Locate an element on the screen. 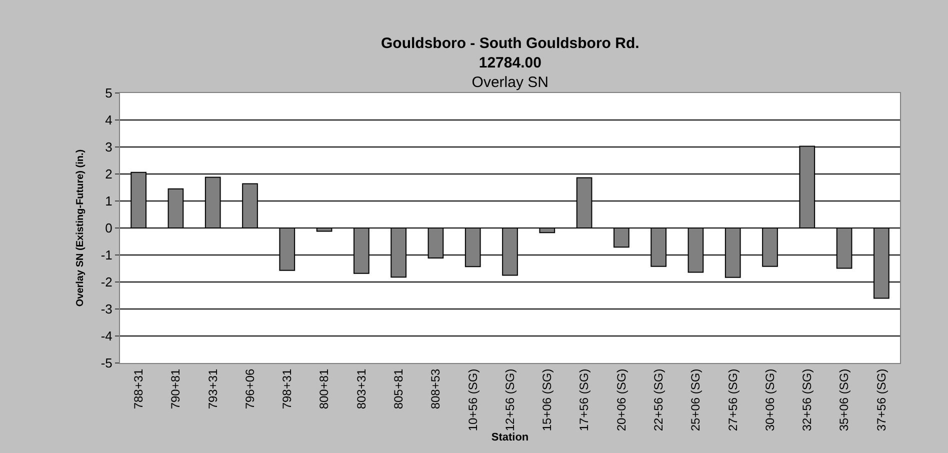  x-tick-label: 800+81 is located at coordinates (324, 389).